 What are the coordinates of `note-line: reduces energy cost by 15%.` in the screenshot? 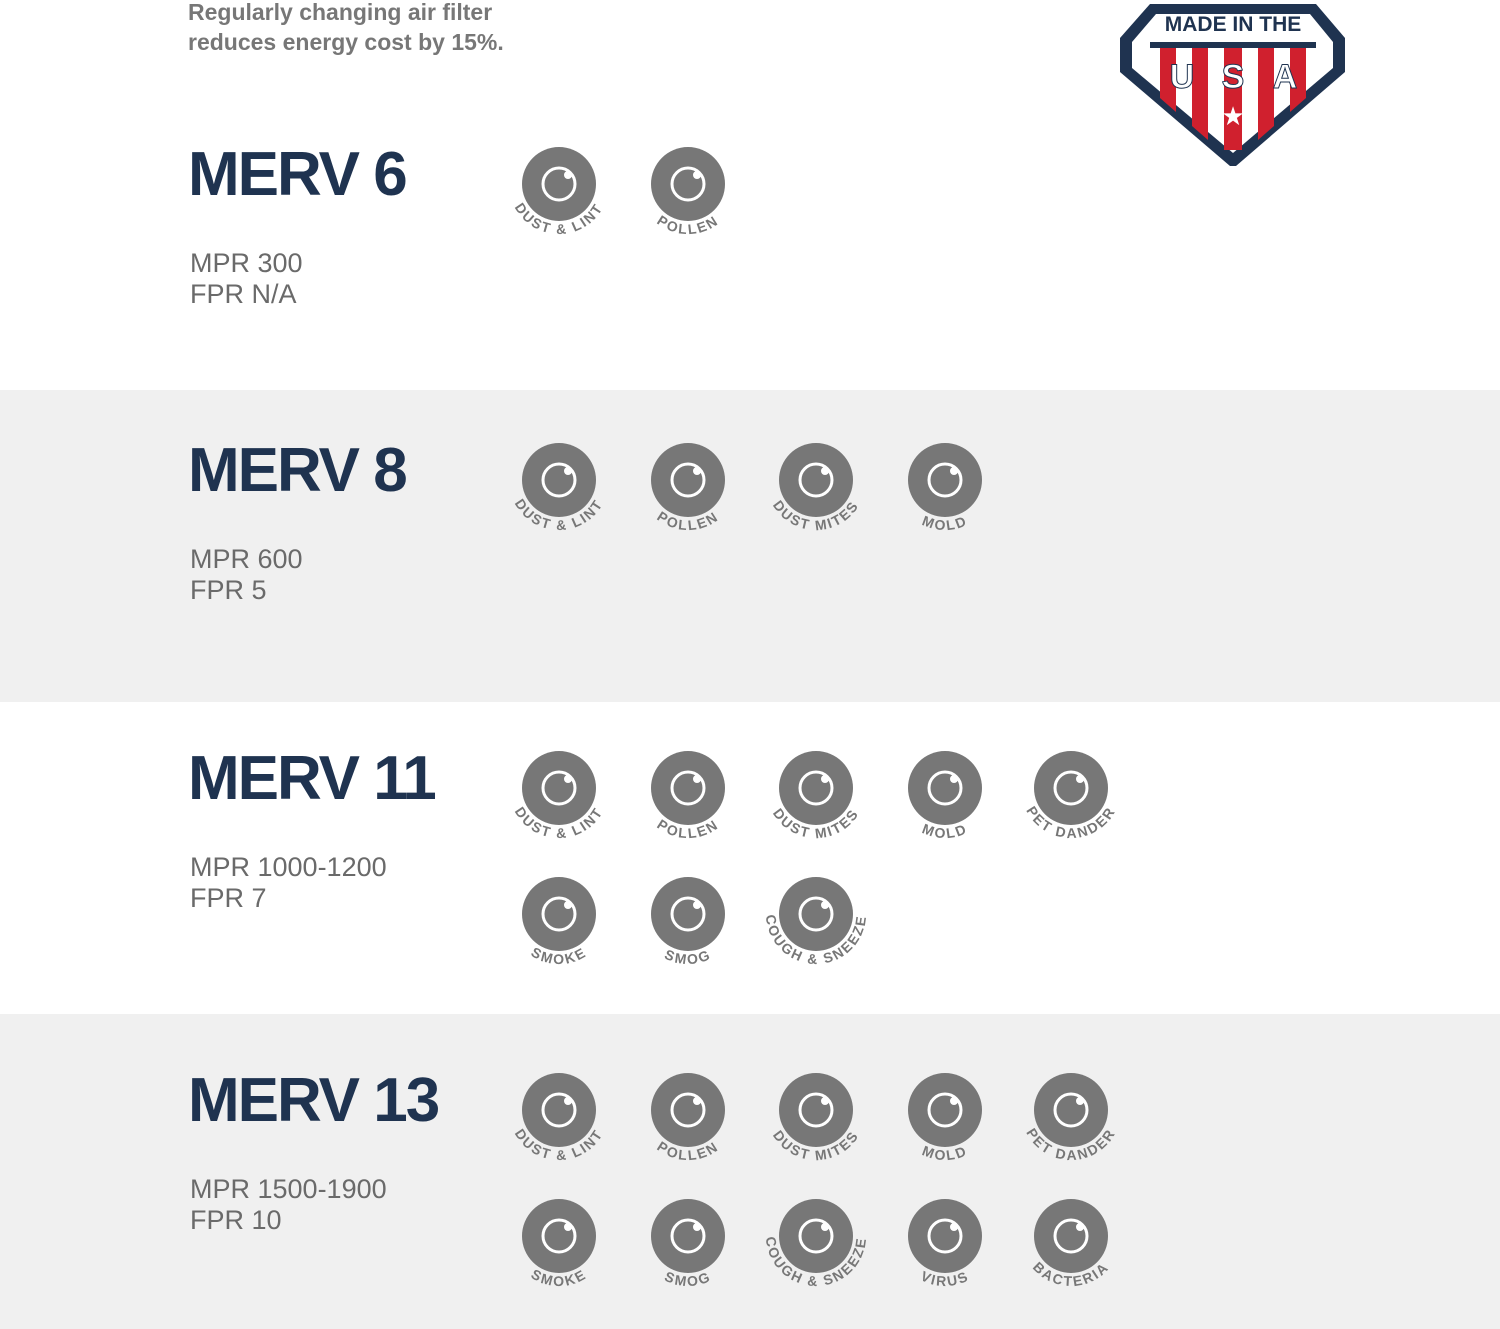 It's located at (346, 42).